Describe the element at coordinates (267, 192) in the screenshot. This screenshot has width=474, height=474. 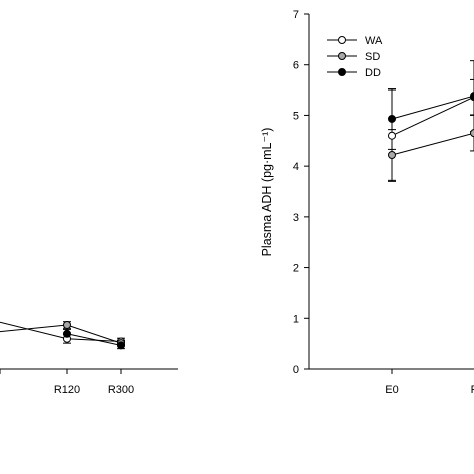
I see `right-y-axis-title: Plasma ADH (pg·mL⁻¹)` at that location.